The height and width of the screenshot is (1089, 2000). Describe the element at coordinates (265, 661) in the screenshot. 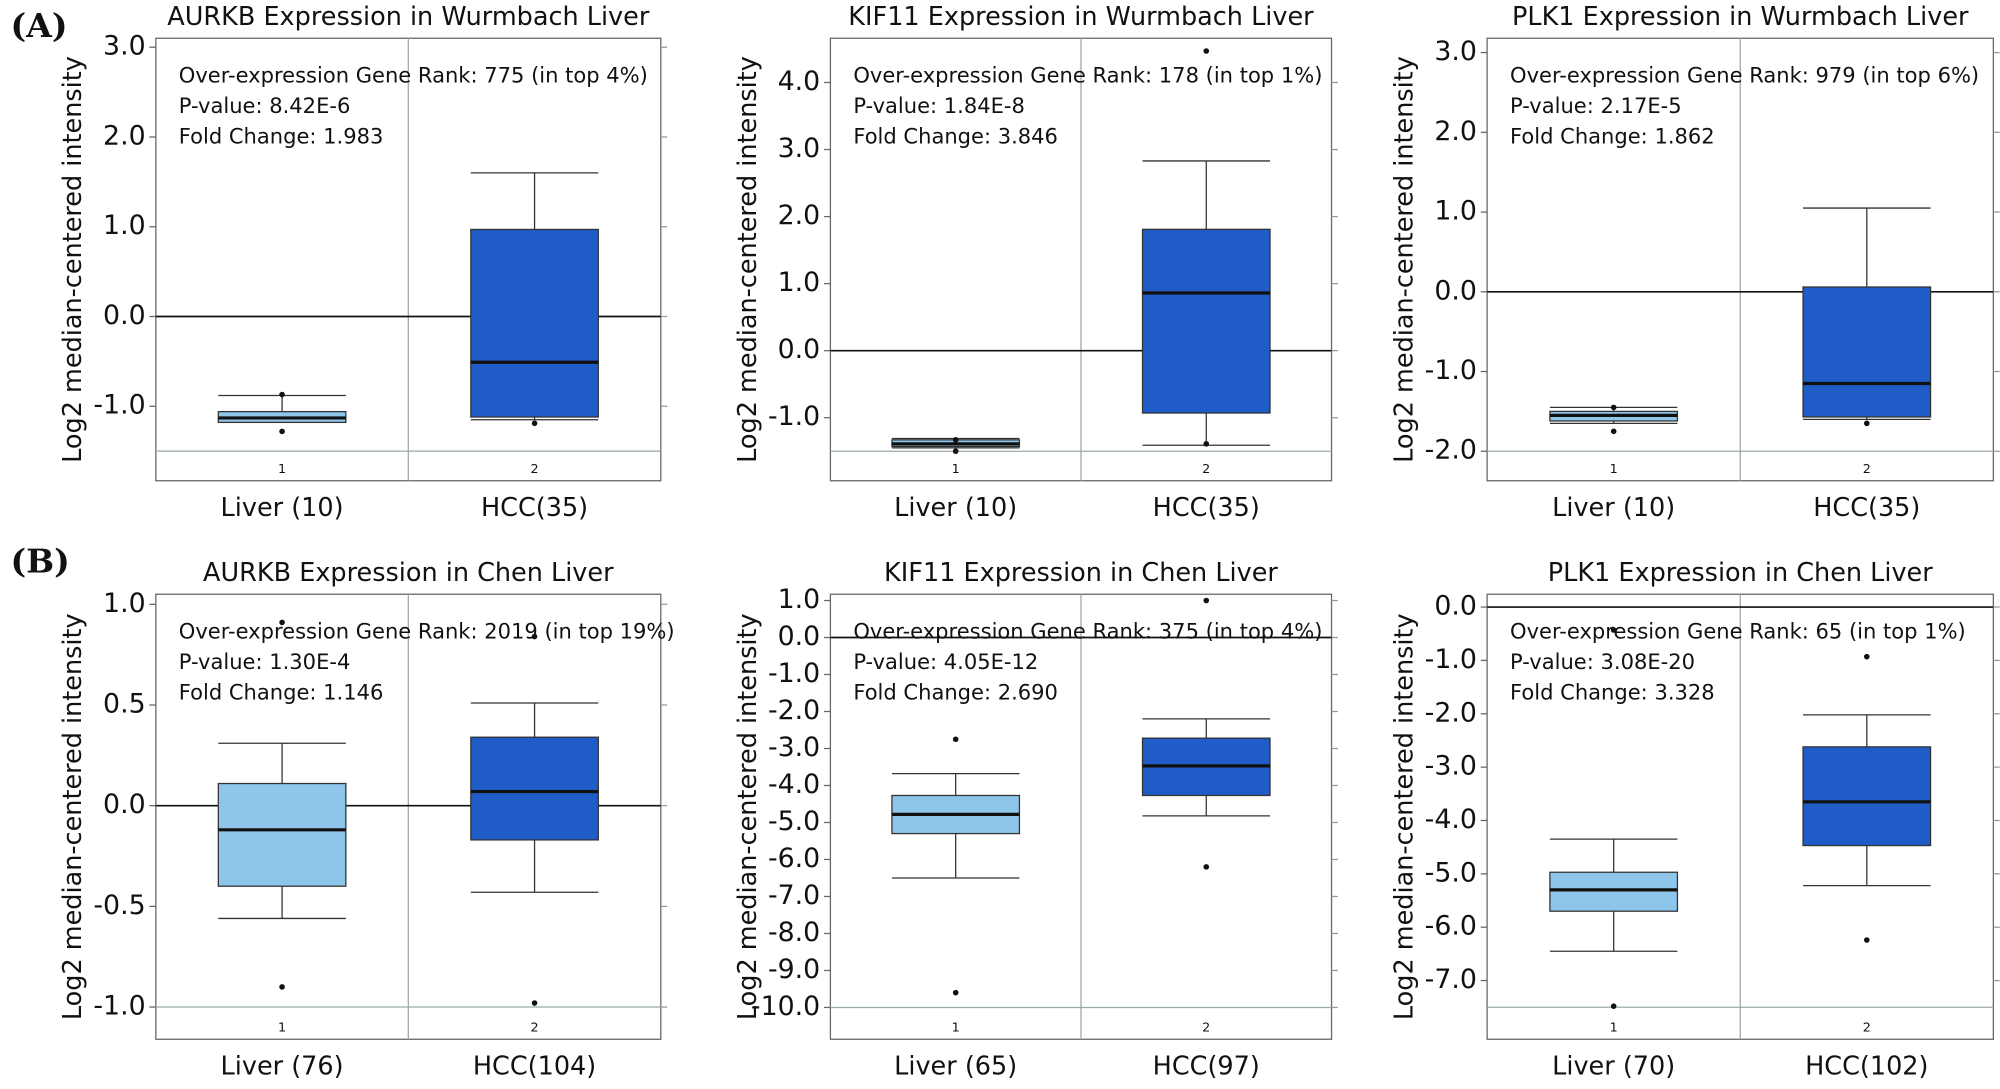

I see `annotation: P-value: 1.30E-4` at that location.